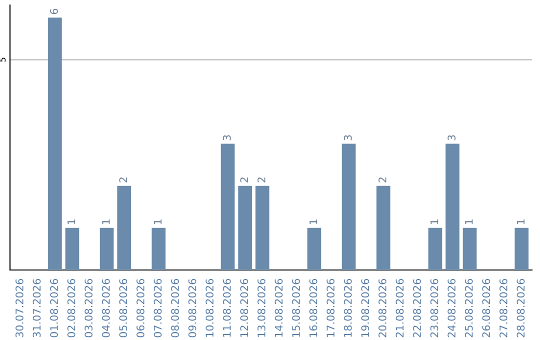  Describe the element at coordinates (226, 307) in the screenshot. I see `x-tick-label: 11.08.2026` at that location.